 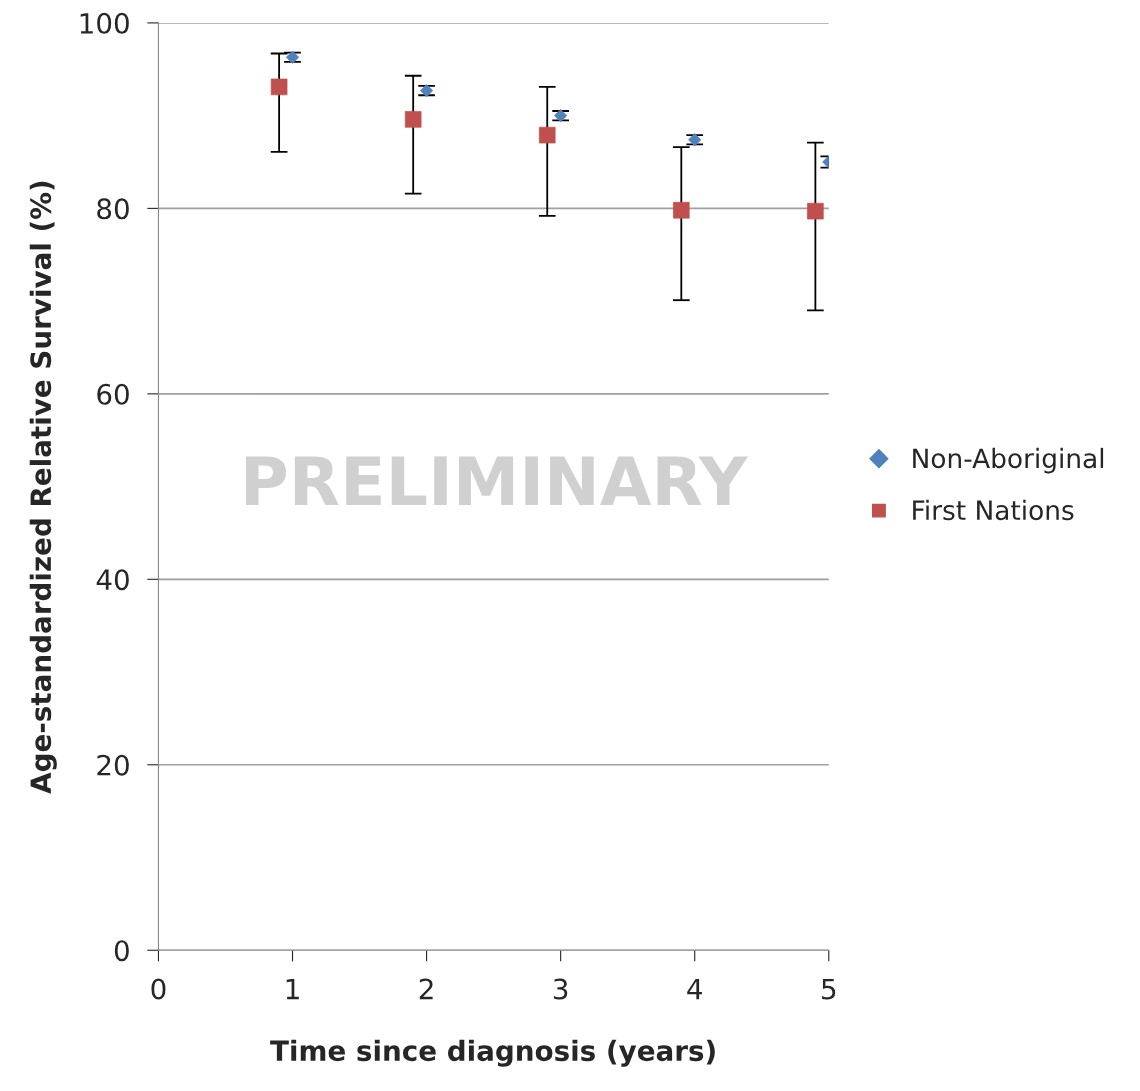 What do you see at coordinates (560, 989) in the screenshot?
I see `x-tick-label: 3` at bounding box center [560, 989].